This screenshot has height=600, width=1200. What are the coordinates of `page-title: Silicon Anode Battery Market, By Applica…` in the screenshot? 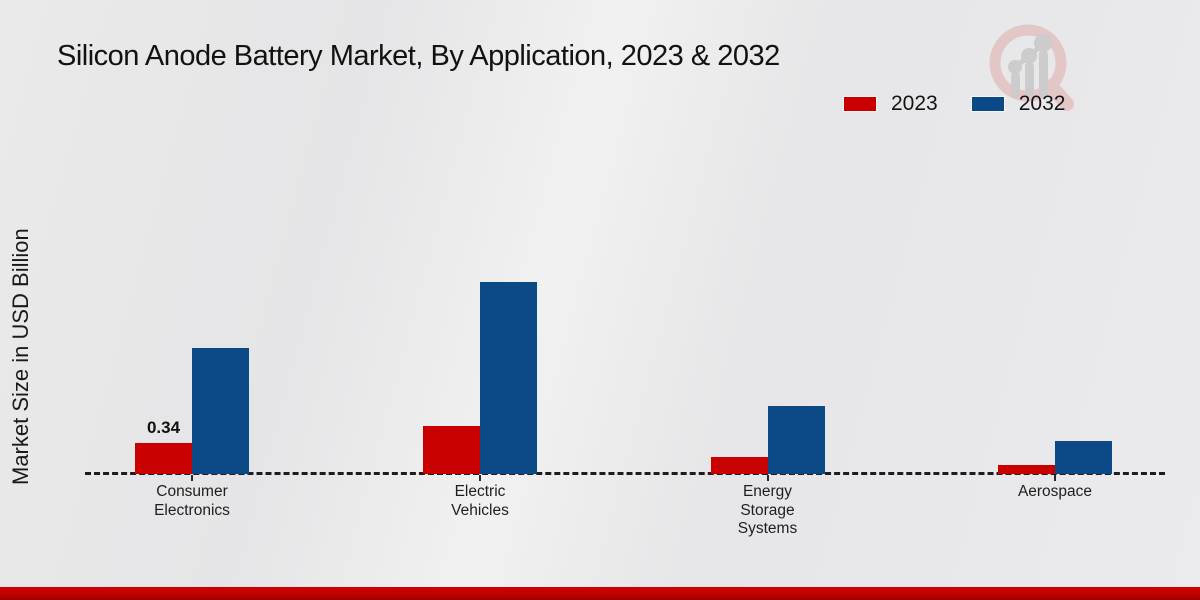 It's located at (418, 56).